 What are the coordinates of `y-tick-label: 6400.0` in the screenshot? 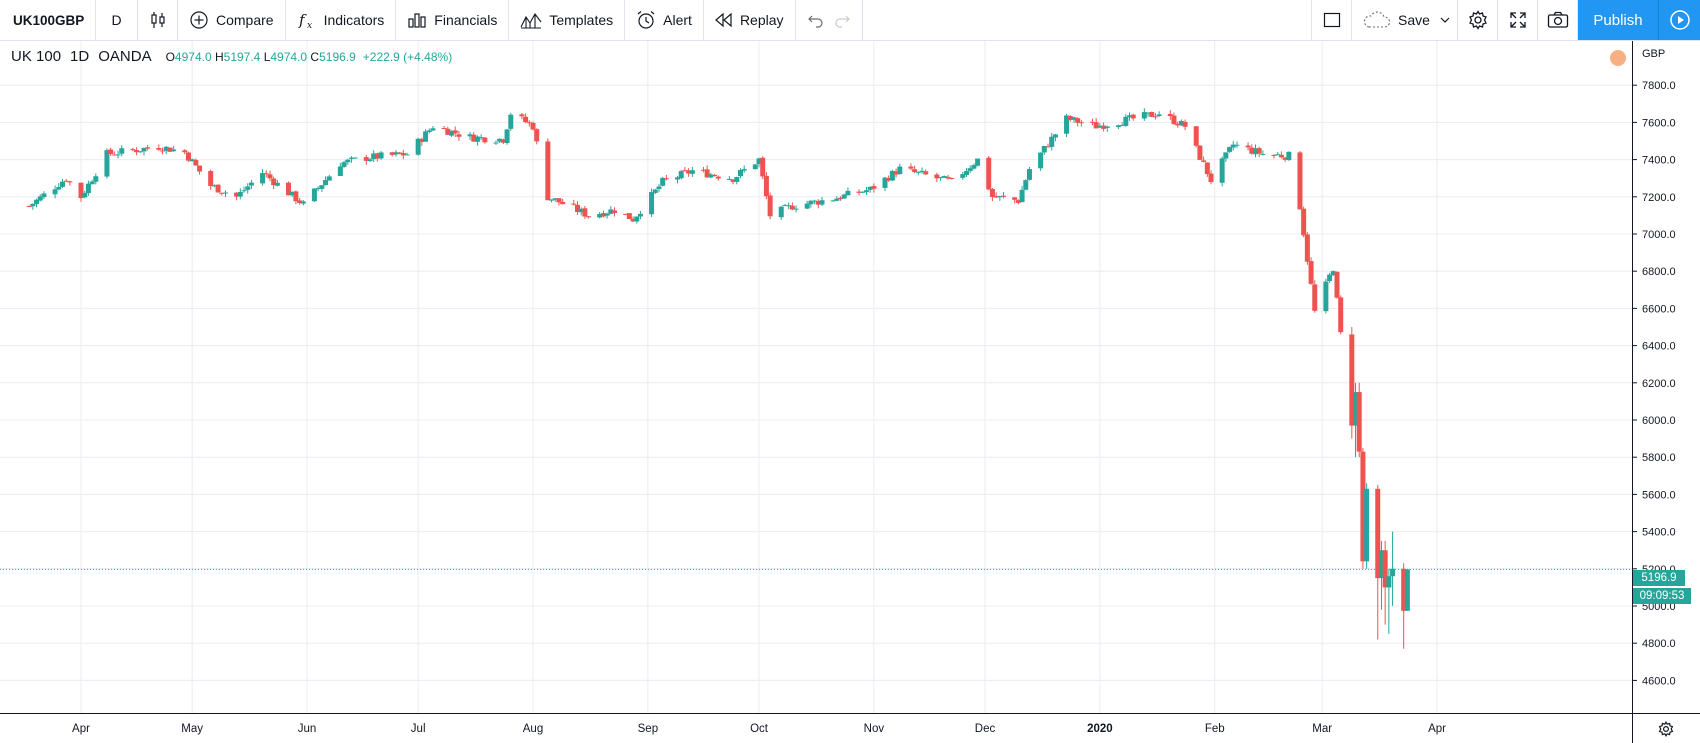 It's located at (1659, 347).